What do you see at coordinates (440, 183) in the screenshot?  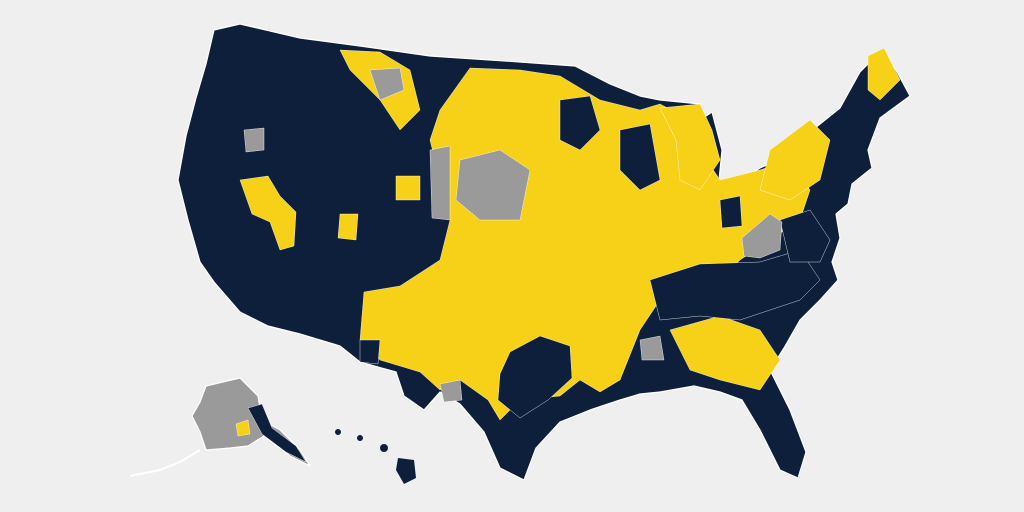 I see `gray-region-nebraska` at bounding box center [440, 183].